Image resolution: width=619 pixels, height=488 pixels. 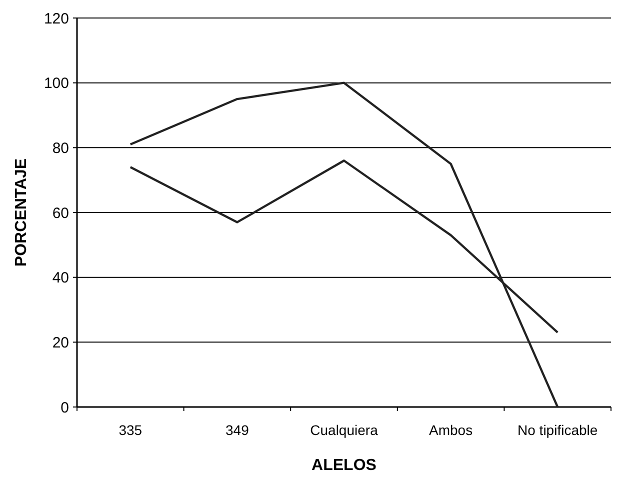 I want to click on y-tick-label: 40, so click(x=60, y=278).